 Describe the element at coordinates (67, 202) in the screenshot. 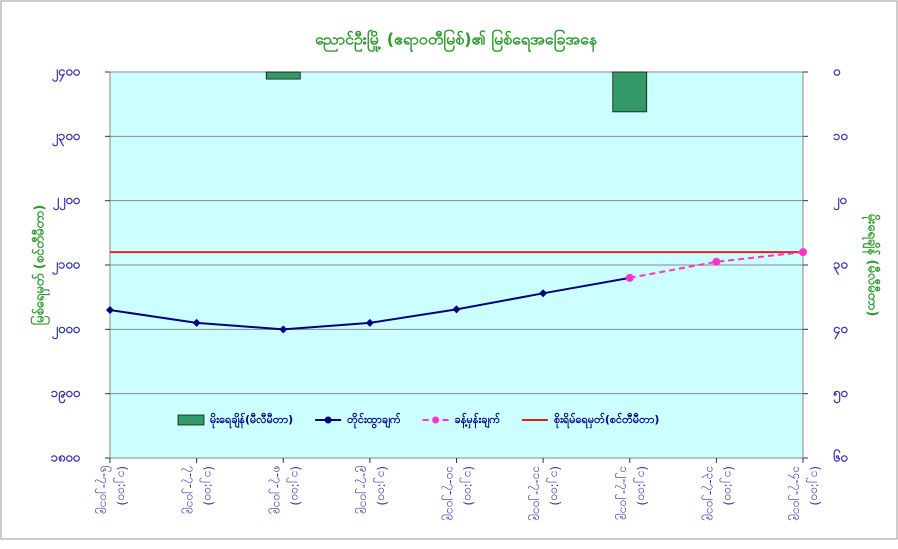

I see `y-tick-label: ၂၂၀၀` at that location.